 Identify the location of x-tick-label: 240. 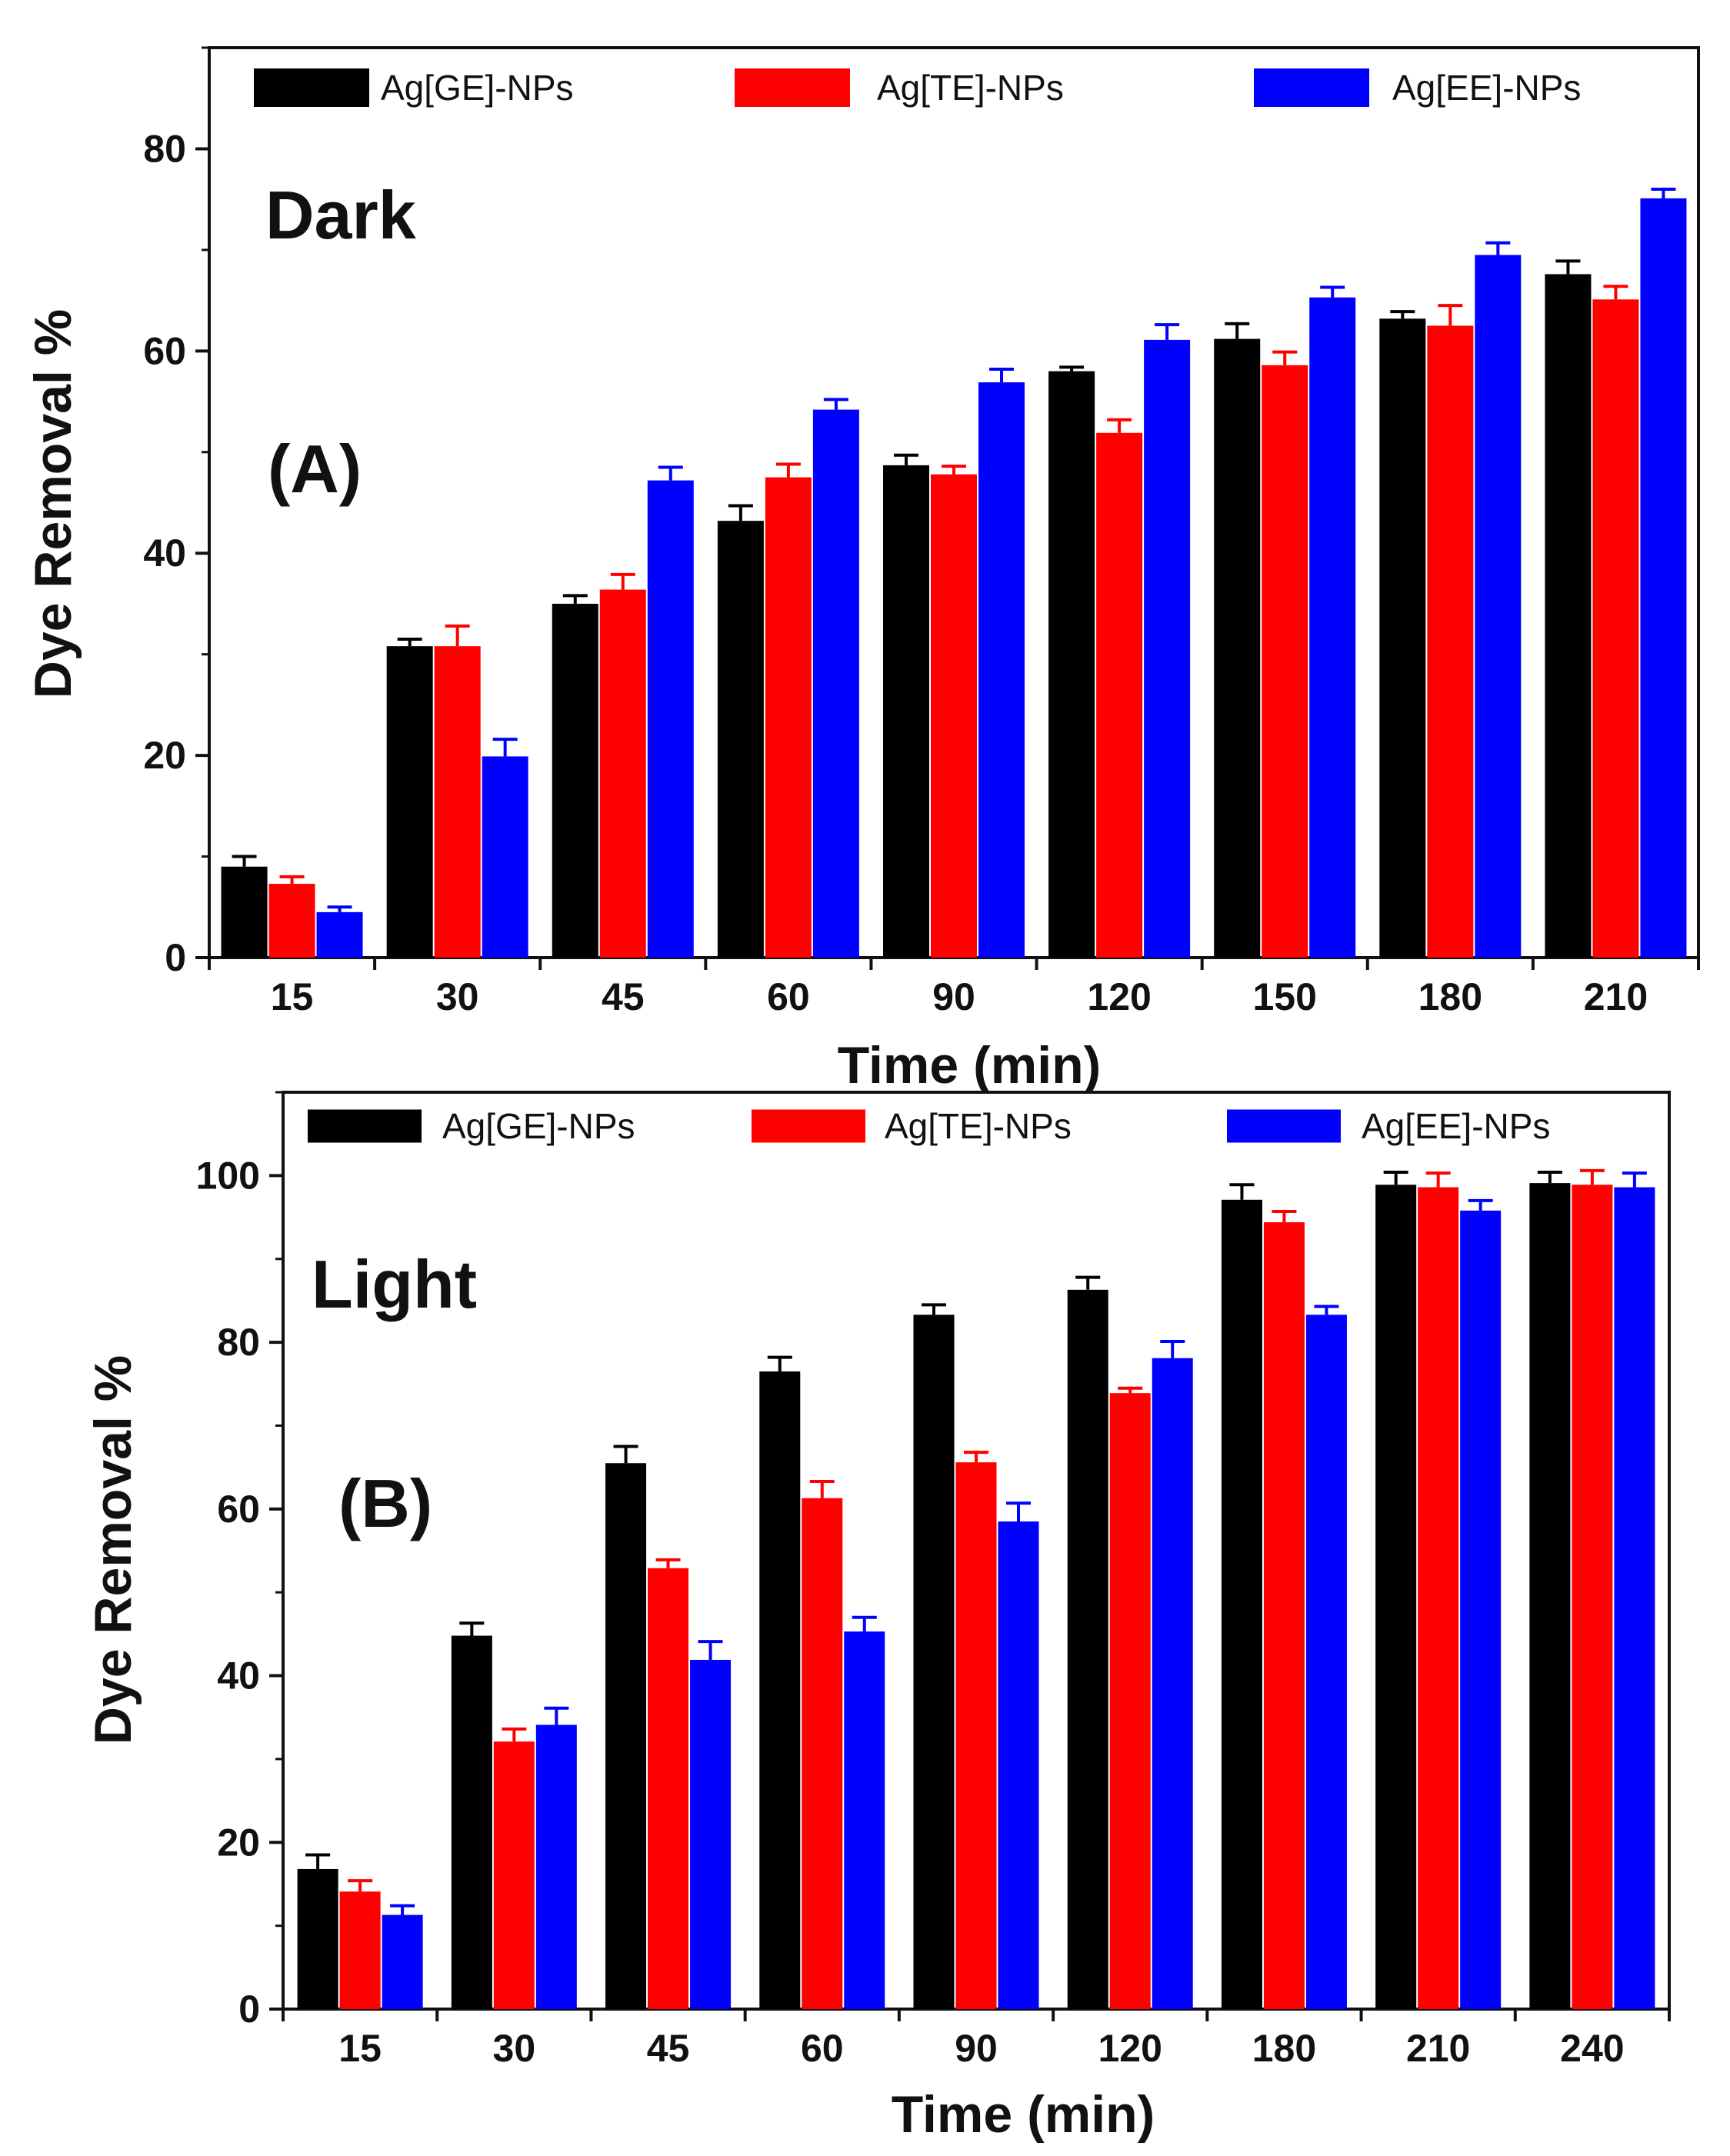
(1592, 2049).